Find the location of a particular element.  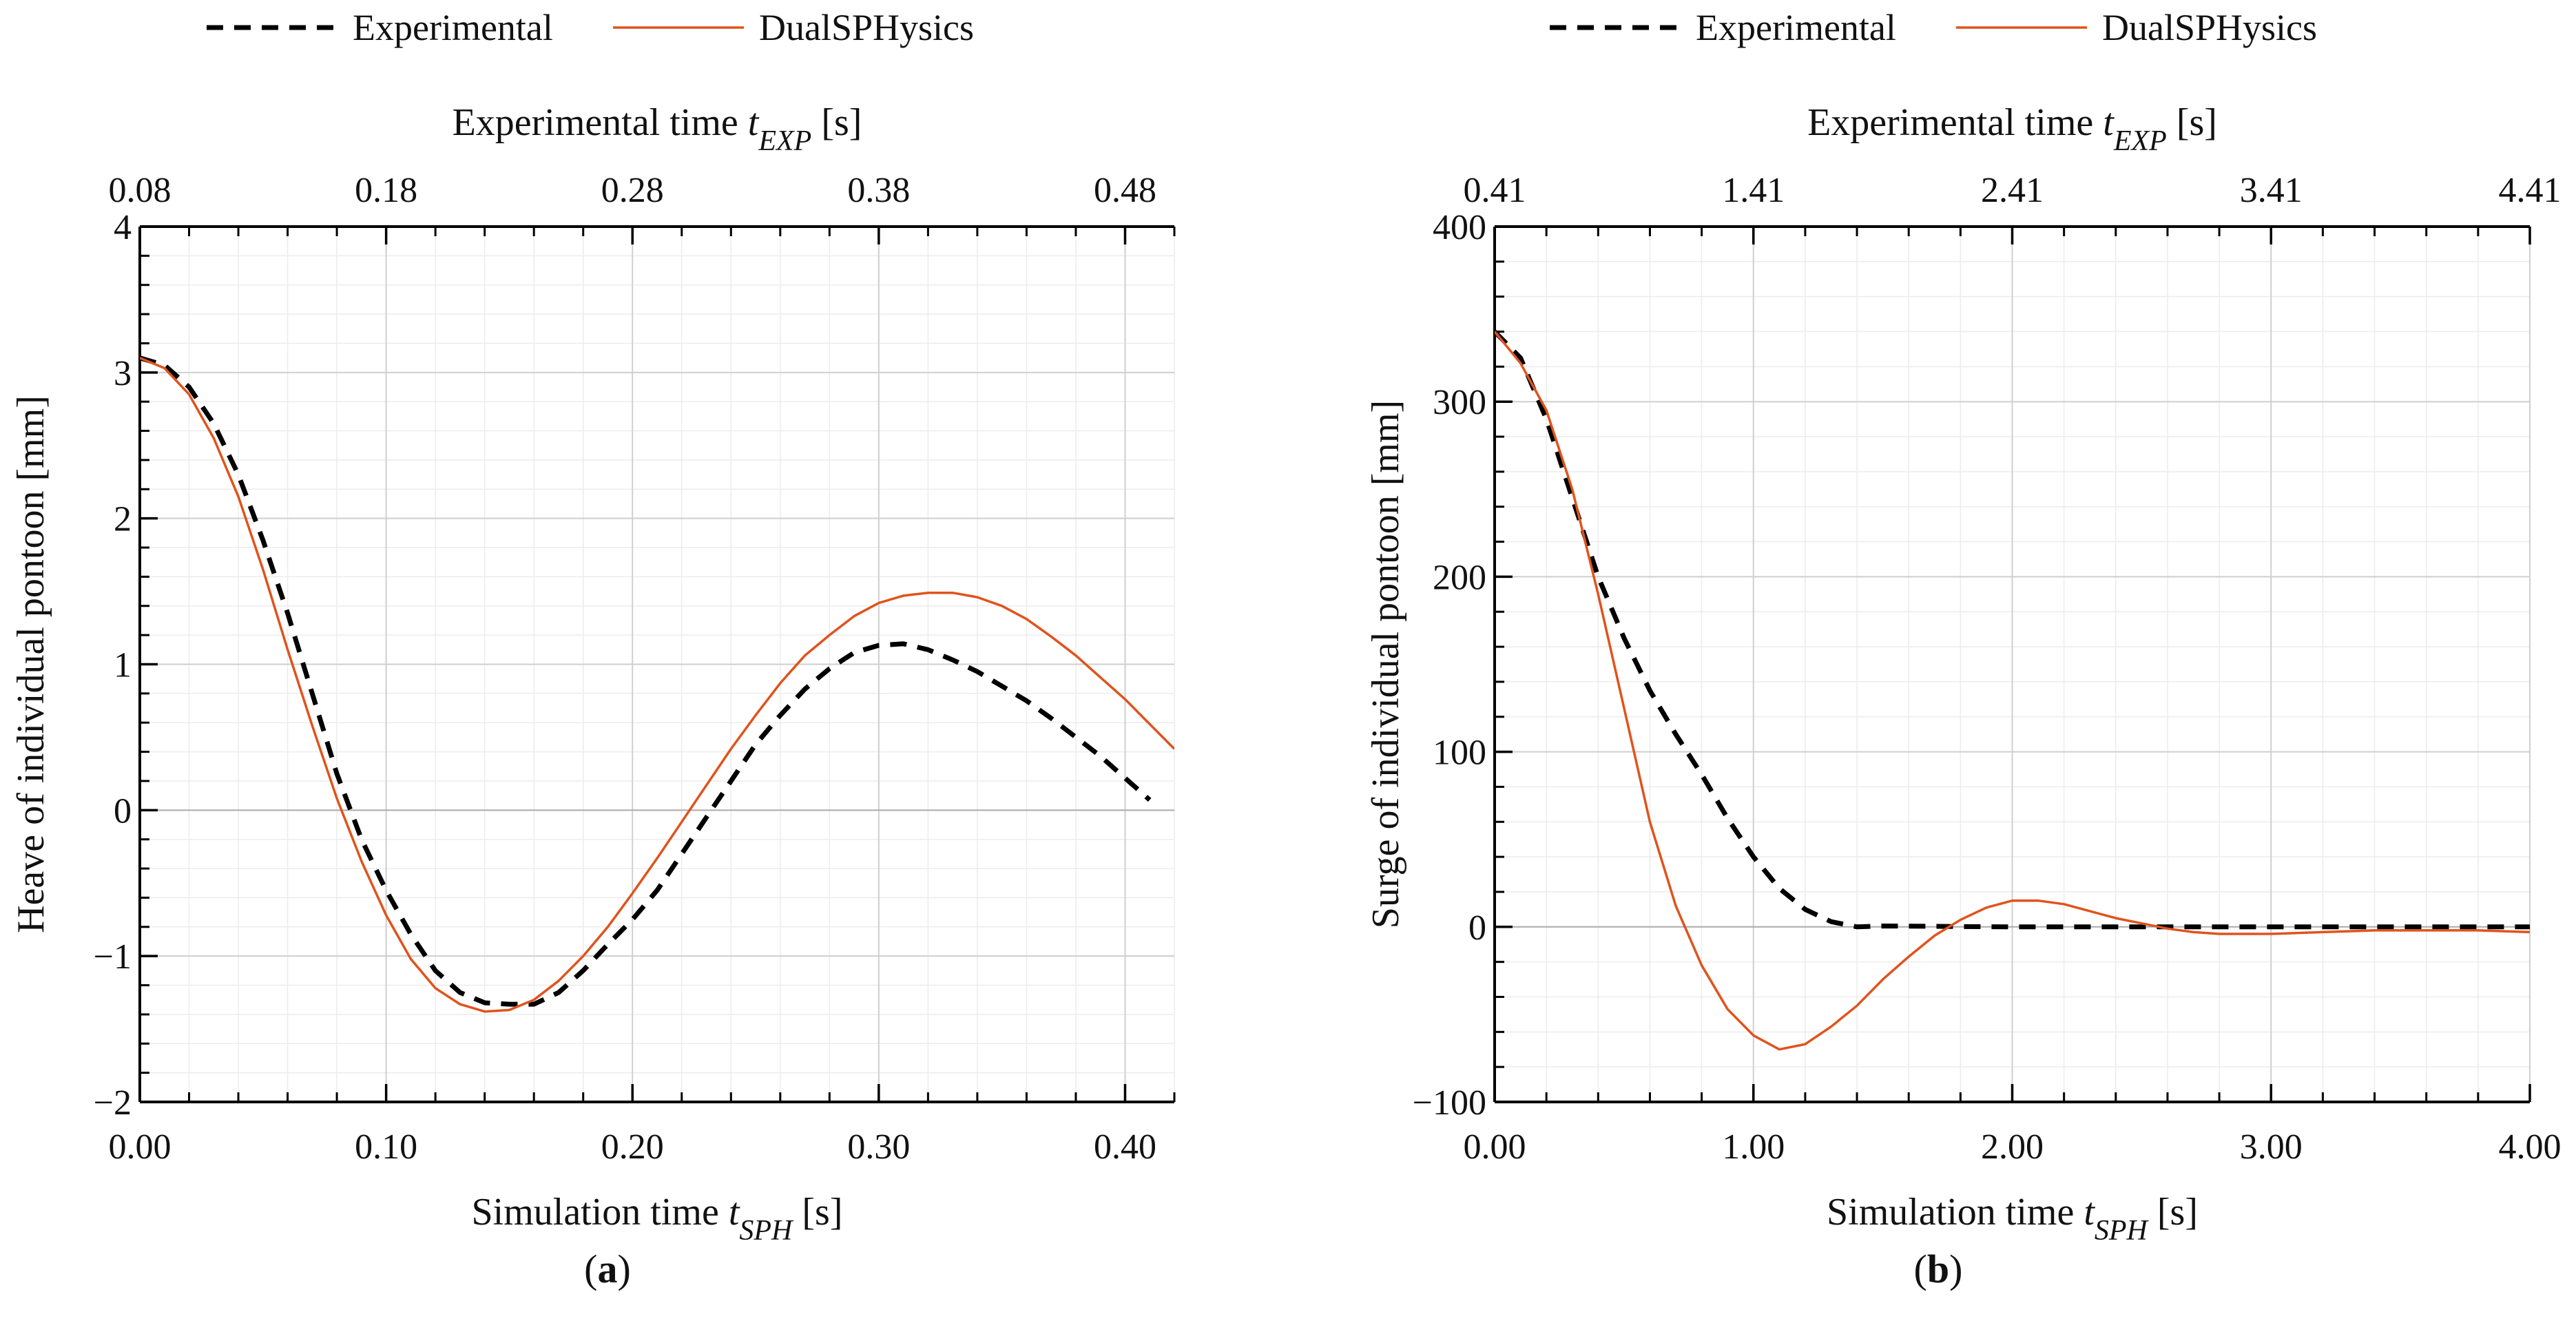

x2-tick-label: 0.08 is located at coordinates (140, 190).